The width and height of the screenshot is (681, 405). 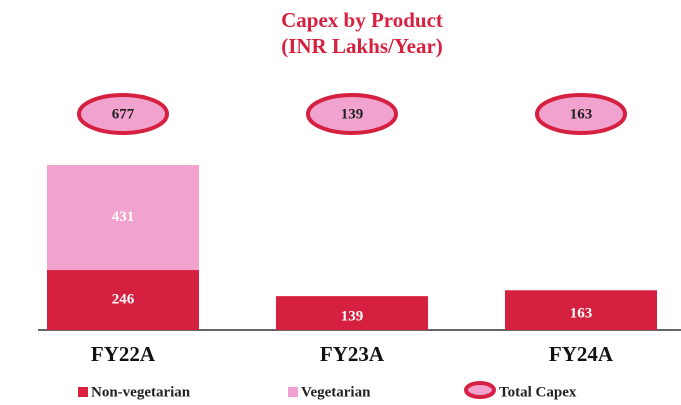 I want to click on chart-subtitle: (INR Lakhs/Year), so click(x=362, y=46).